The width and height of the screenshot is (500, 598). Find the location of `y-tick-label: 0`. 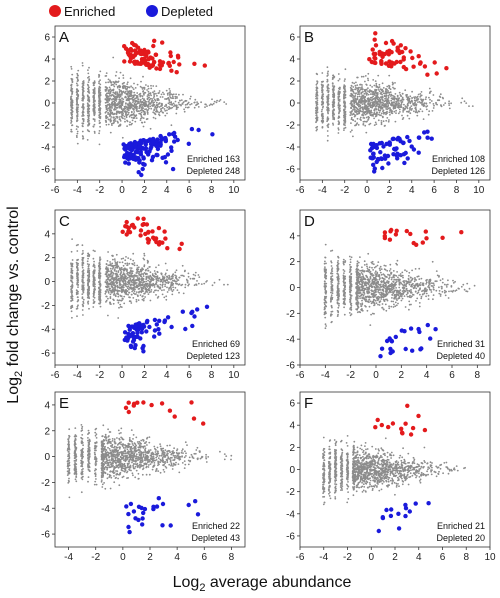

y-tick-label: 0 is located at coordinates (292, 288).